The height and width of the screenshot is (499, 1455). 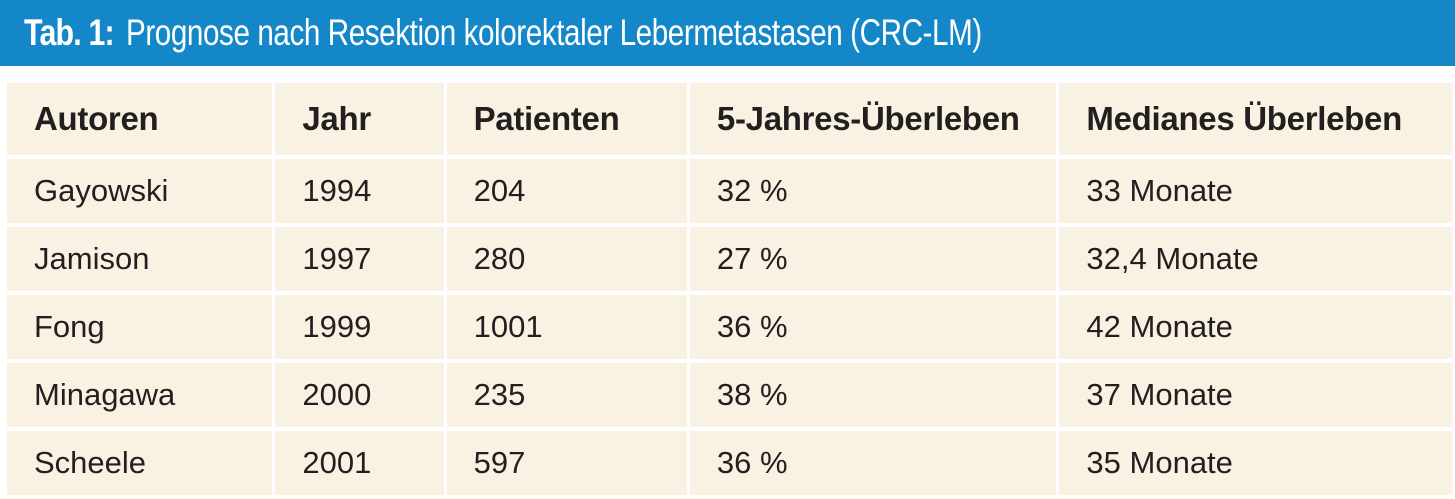 What do you see at coordinates (566, 259) in the screenshot?
I see `cell-patienten: 280` at bounding box center [566, 259].